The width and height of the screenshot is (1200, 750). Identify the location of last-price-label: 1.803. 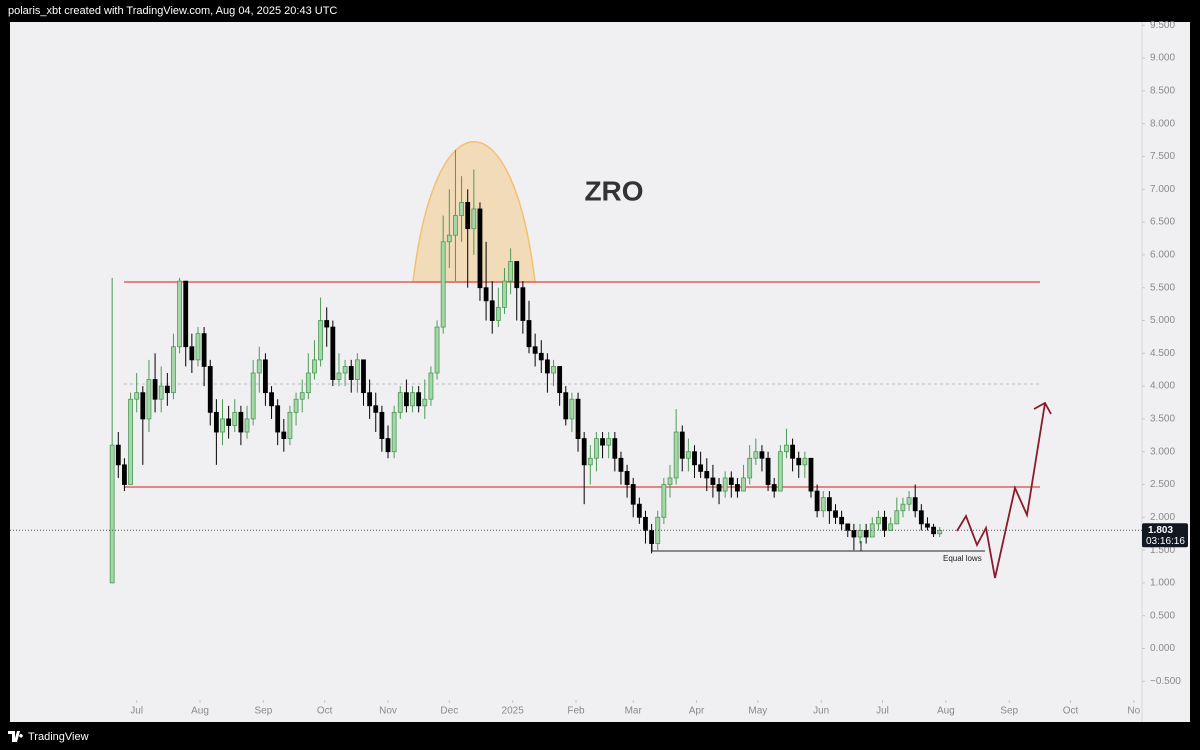
(1160, 530).